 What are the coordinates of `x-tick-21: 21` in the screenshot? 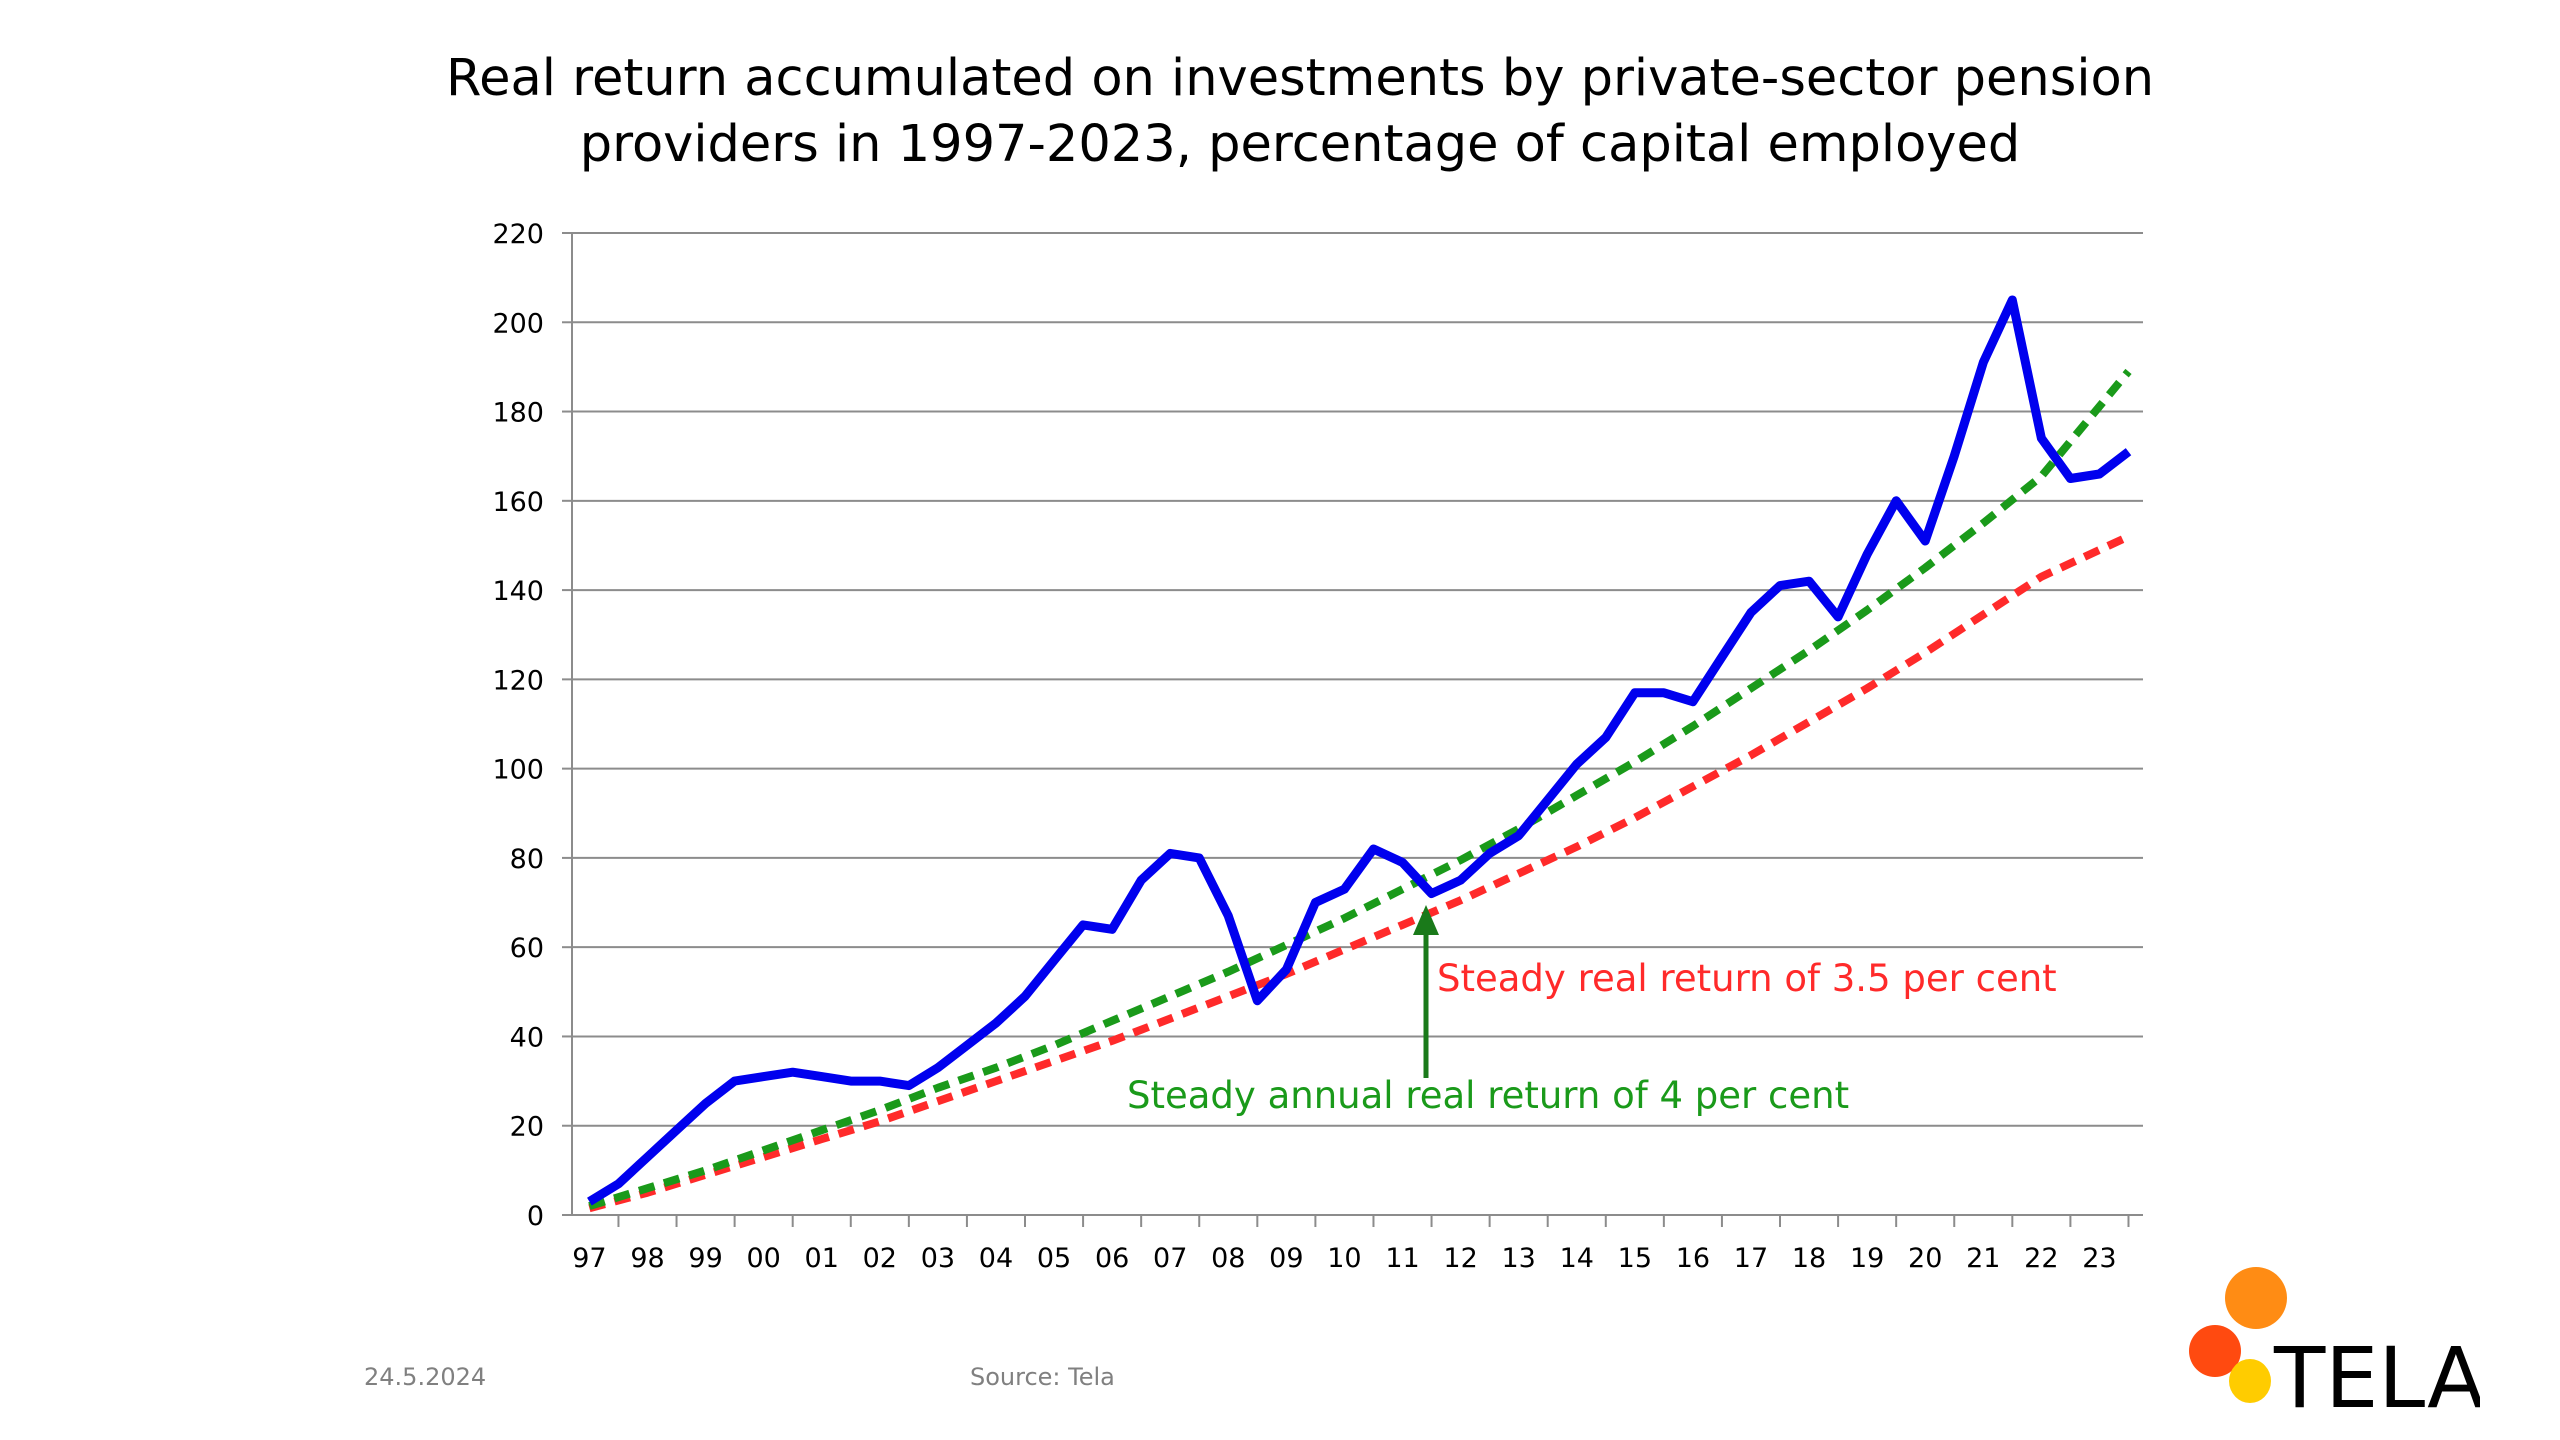 It's located at (1983, 1258).